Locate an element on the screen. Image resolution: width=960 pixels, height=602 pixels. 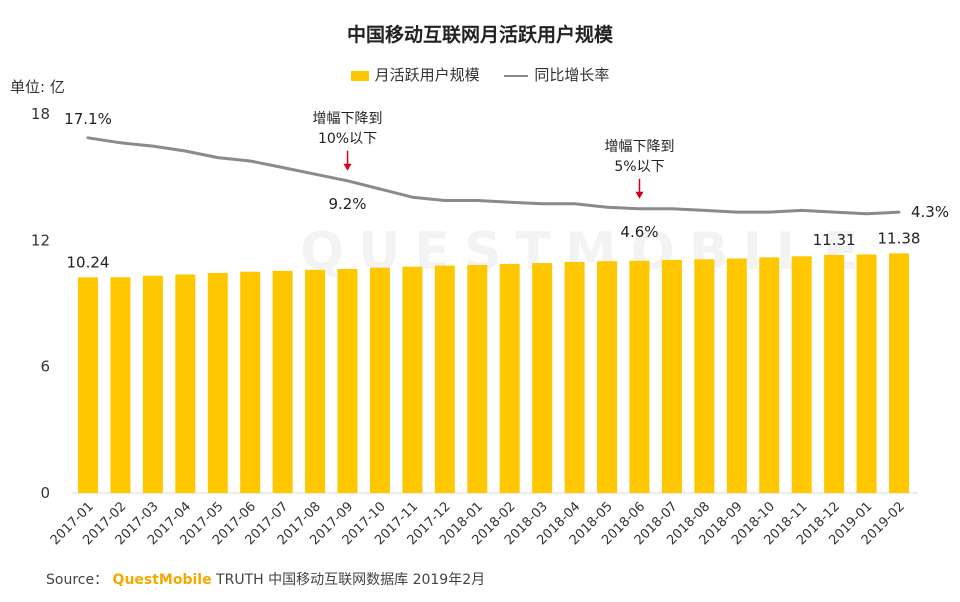
line-data-label-2017-01: 17.1% is located at coordinates (88, 119).